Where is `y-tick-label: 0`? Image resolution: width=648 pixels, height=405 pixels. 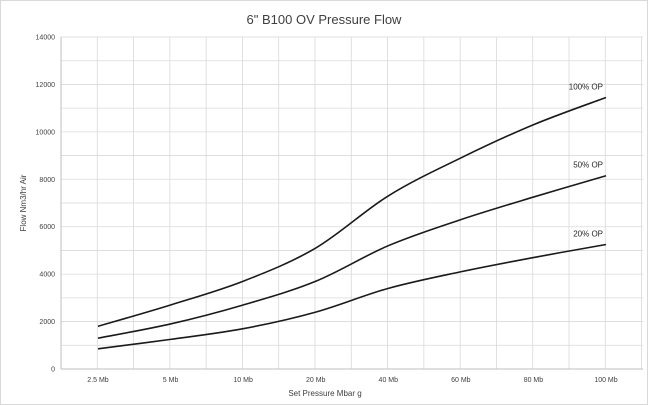 y-tick-label: 0 is located at coordinates (53, 370).